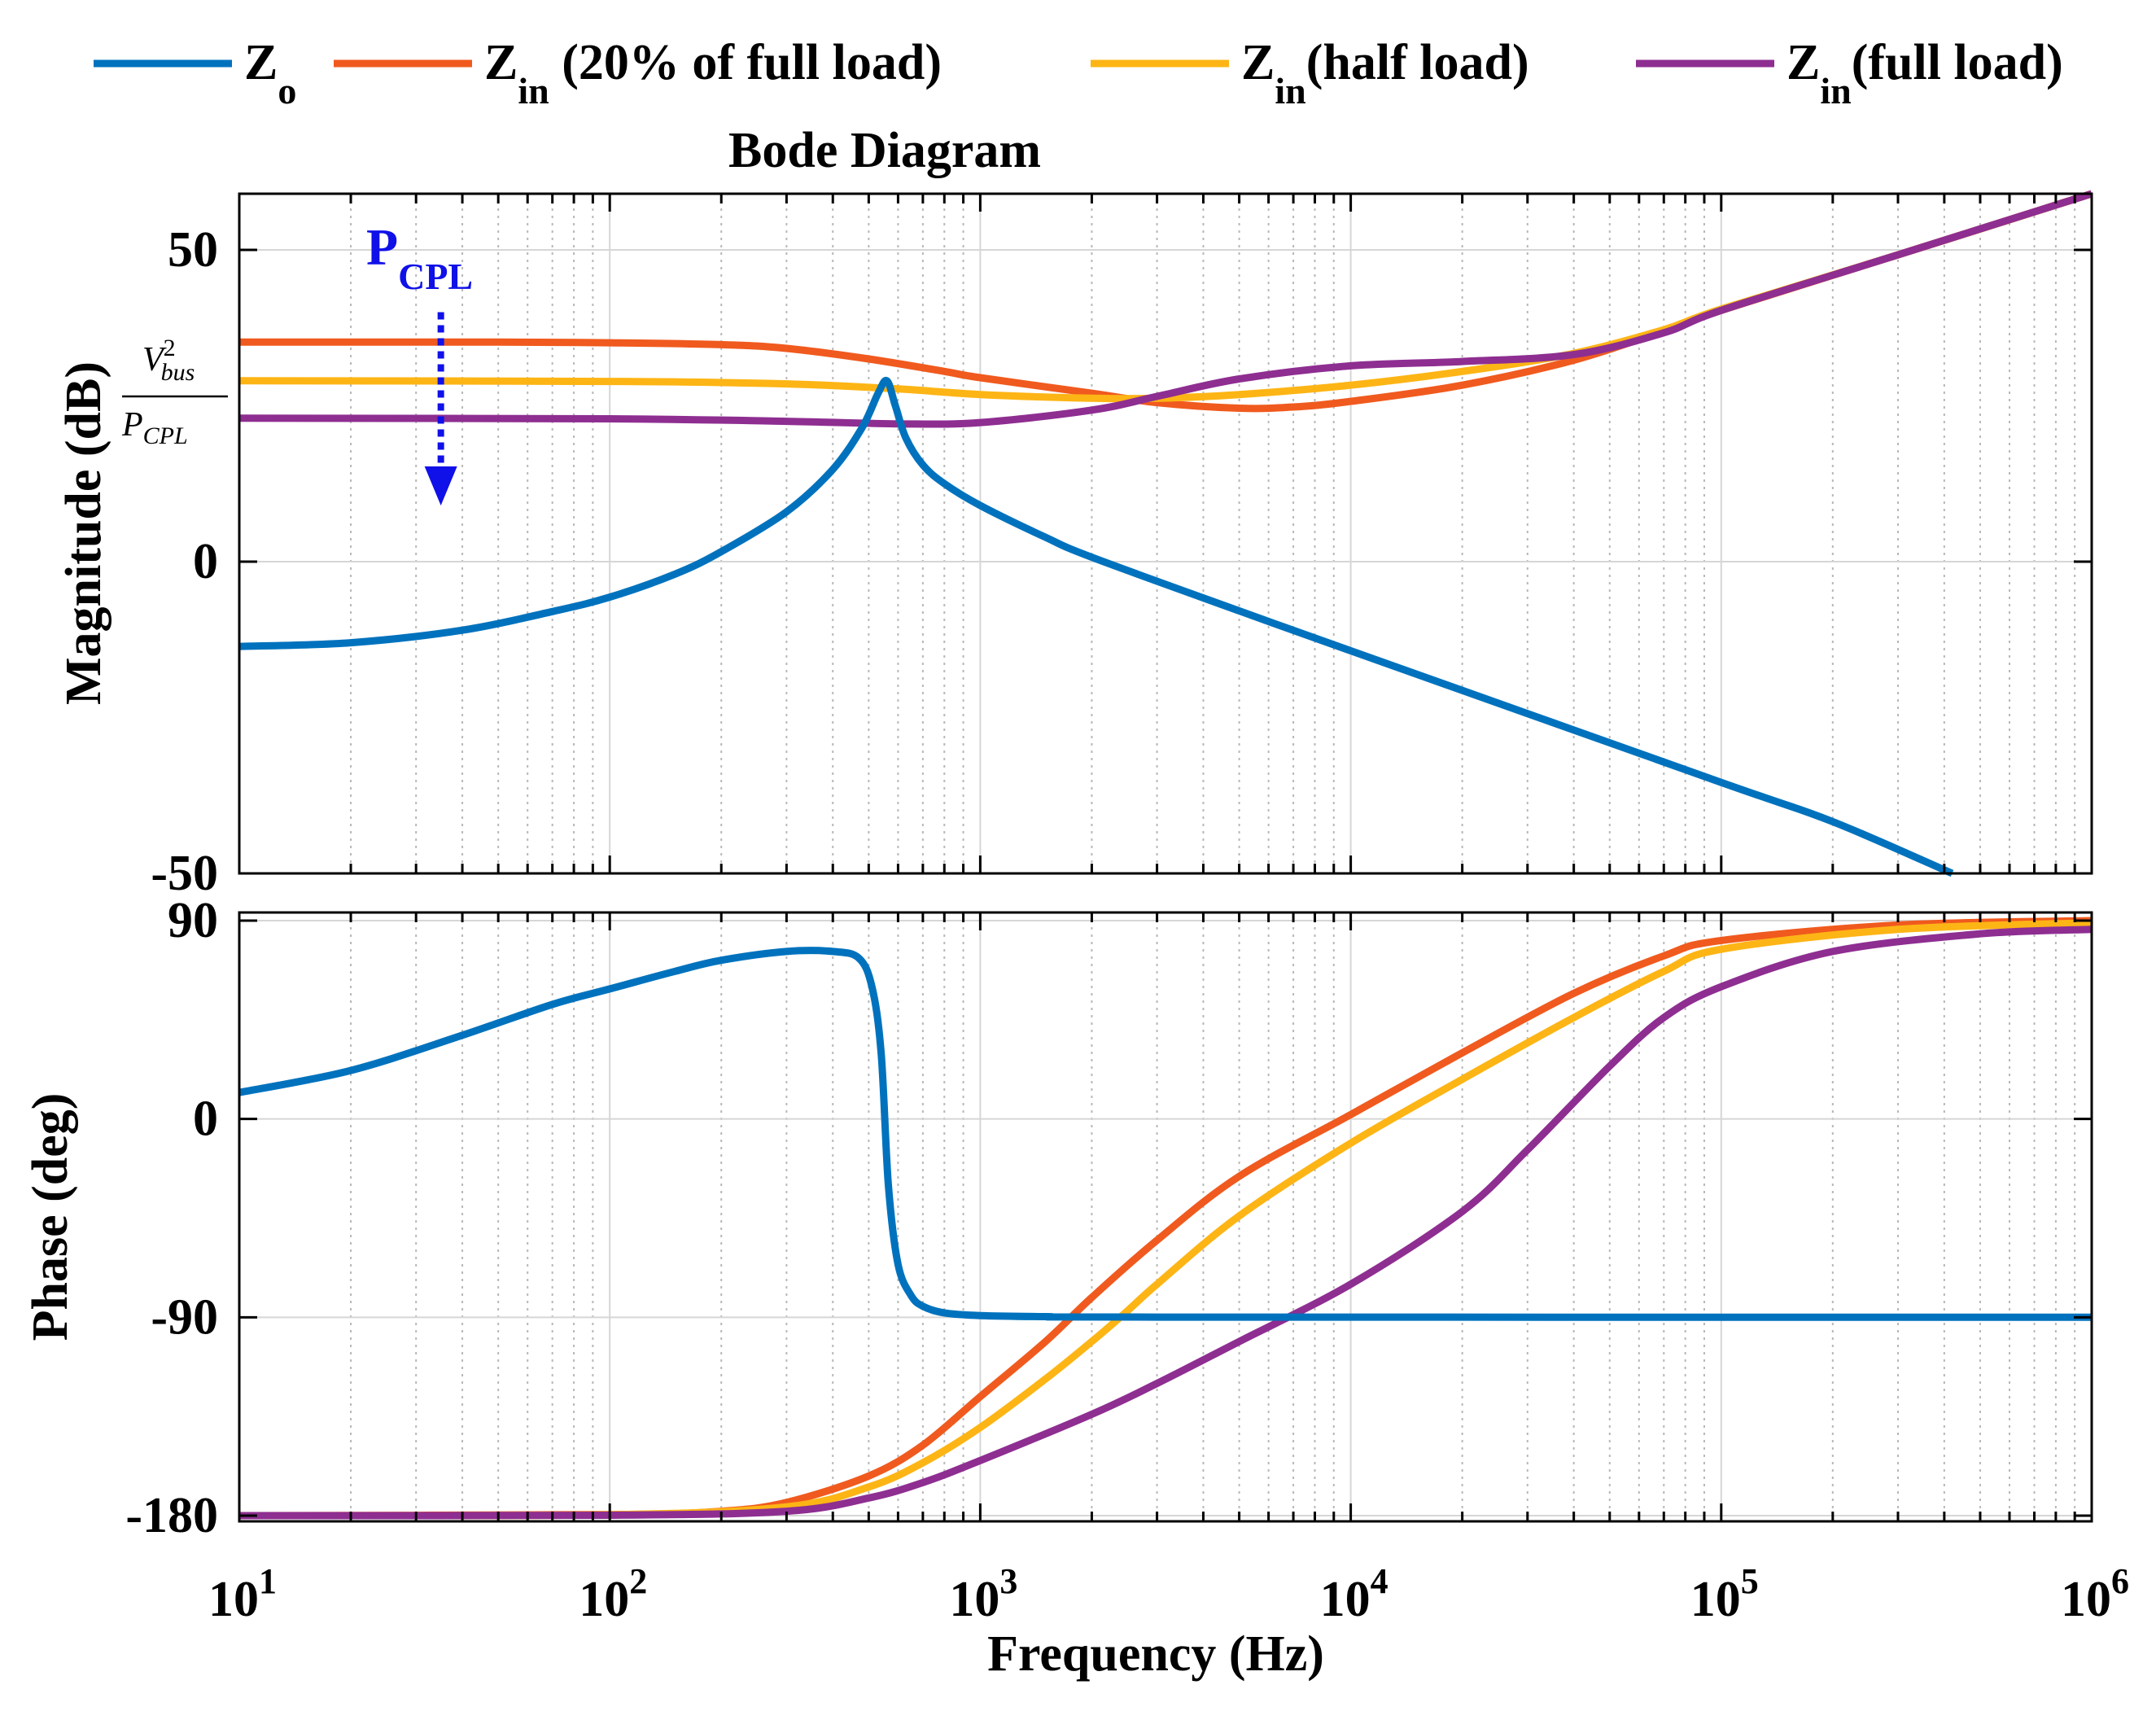  Describe the element at coordinates (242, 1594) in the screenshot. I see `x-tick-label: 10¹` at that location.